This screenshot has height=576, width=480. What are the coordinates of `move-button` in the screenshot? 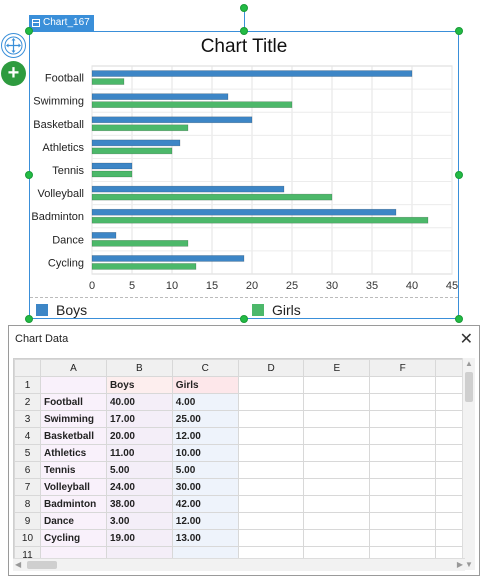 It's located at (13, 45).